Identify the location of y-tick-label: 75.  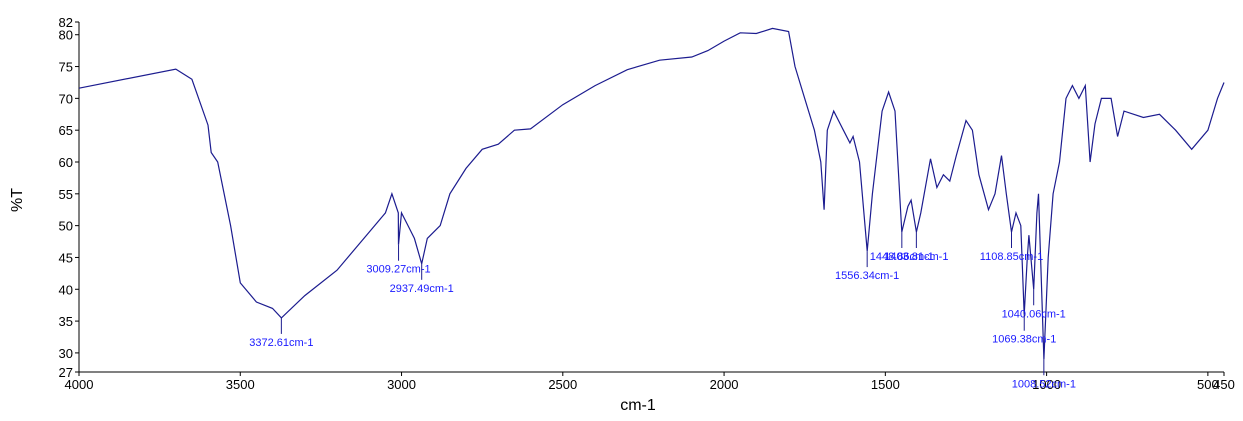
(66, 67).